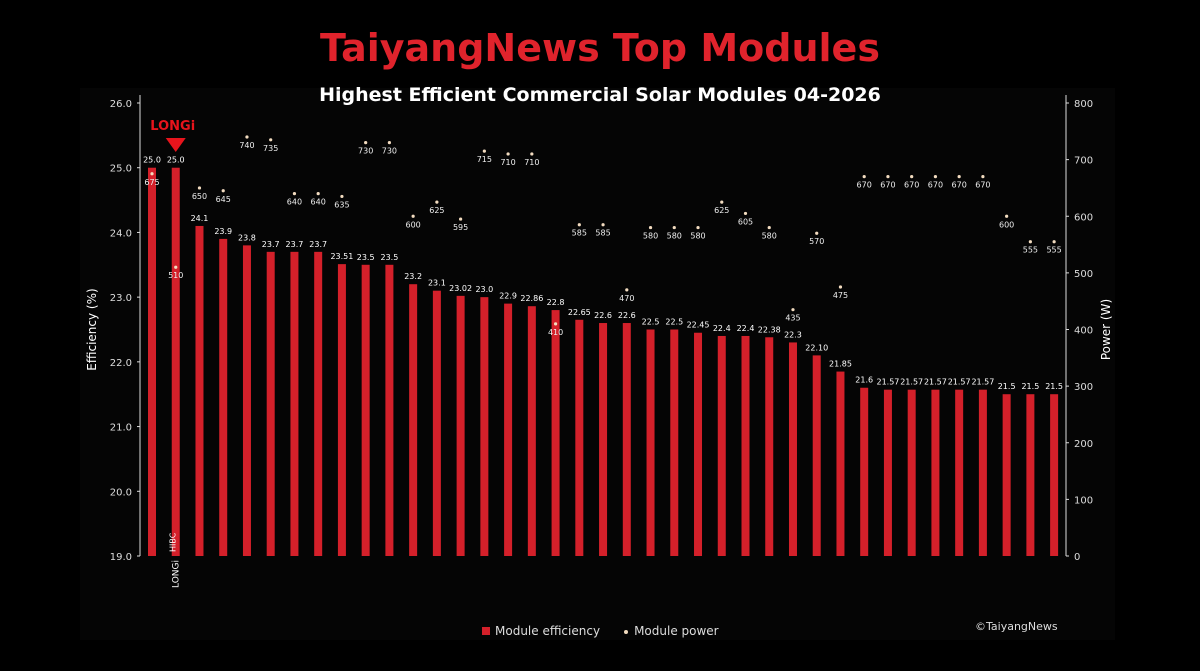 This screenshot has height=671, width=1200. What do you see at coordinates (1083, 274) in the screenshot?
I see `right-tick-label: 500` at bounding box center [1083, 274].